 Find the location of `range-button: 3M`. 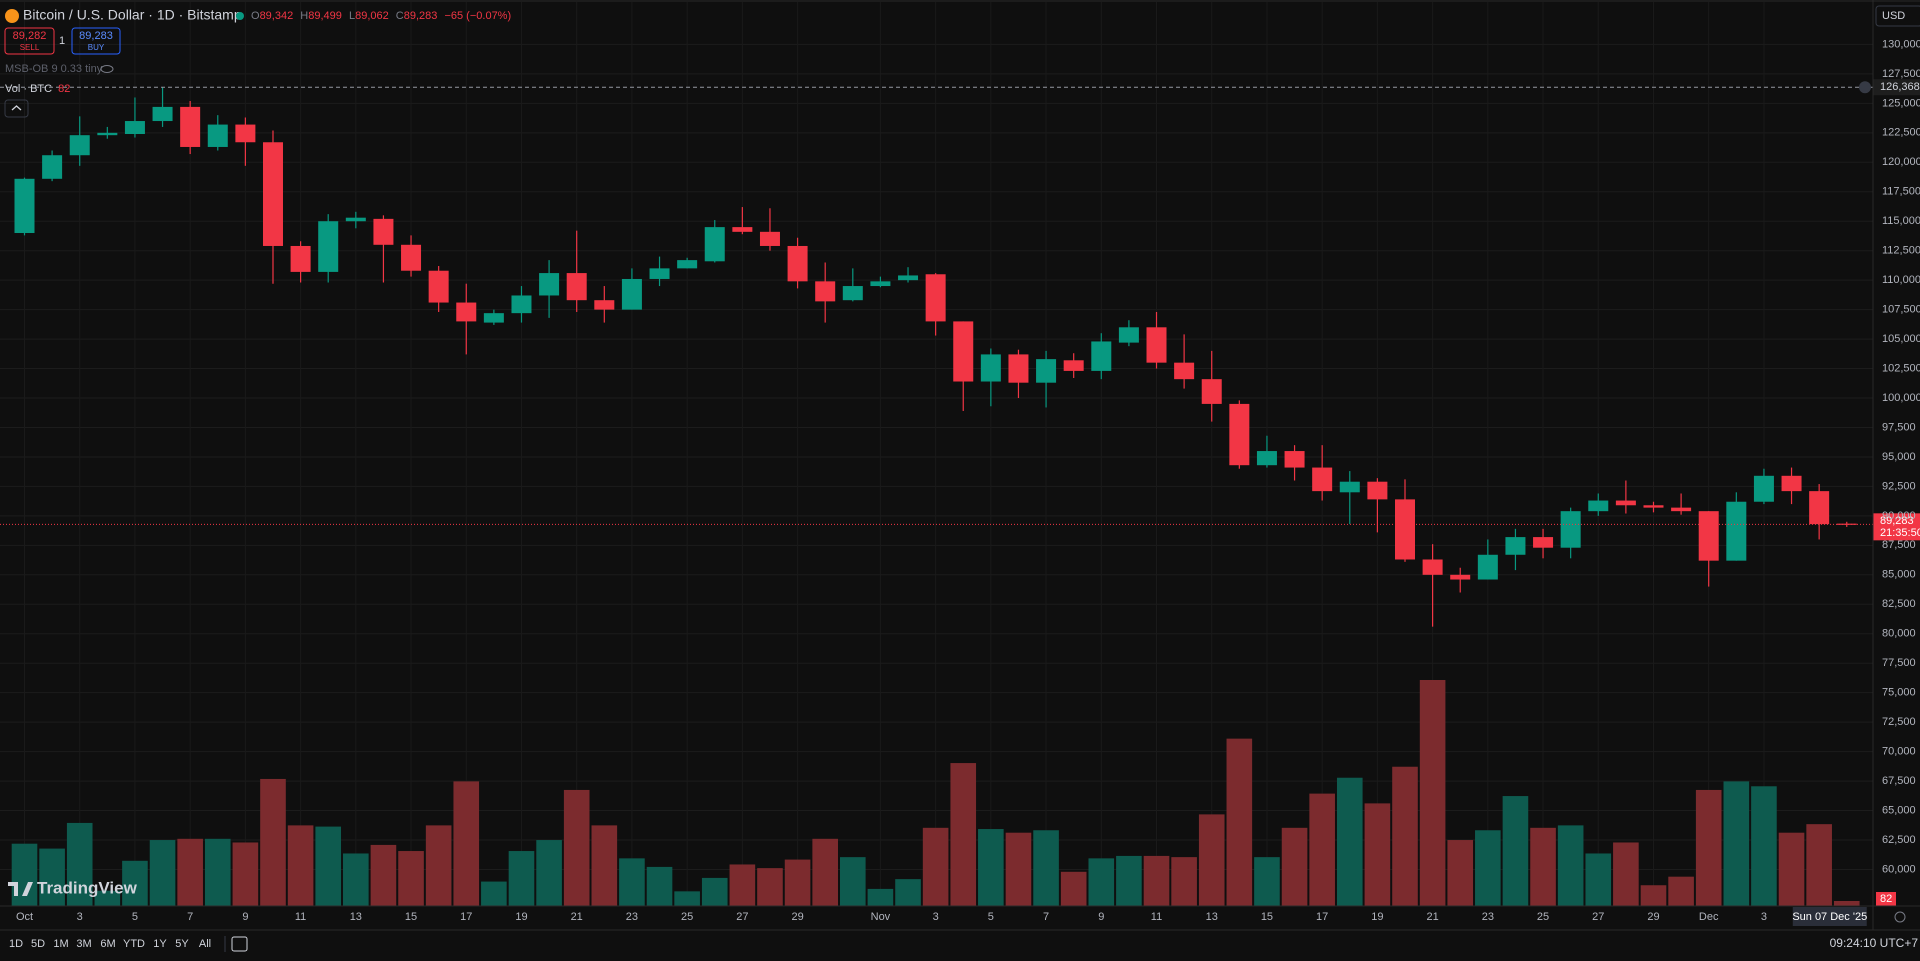

range-button: 3M is located at coordinates (83, 944).